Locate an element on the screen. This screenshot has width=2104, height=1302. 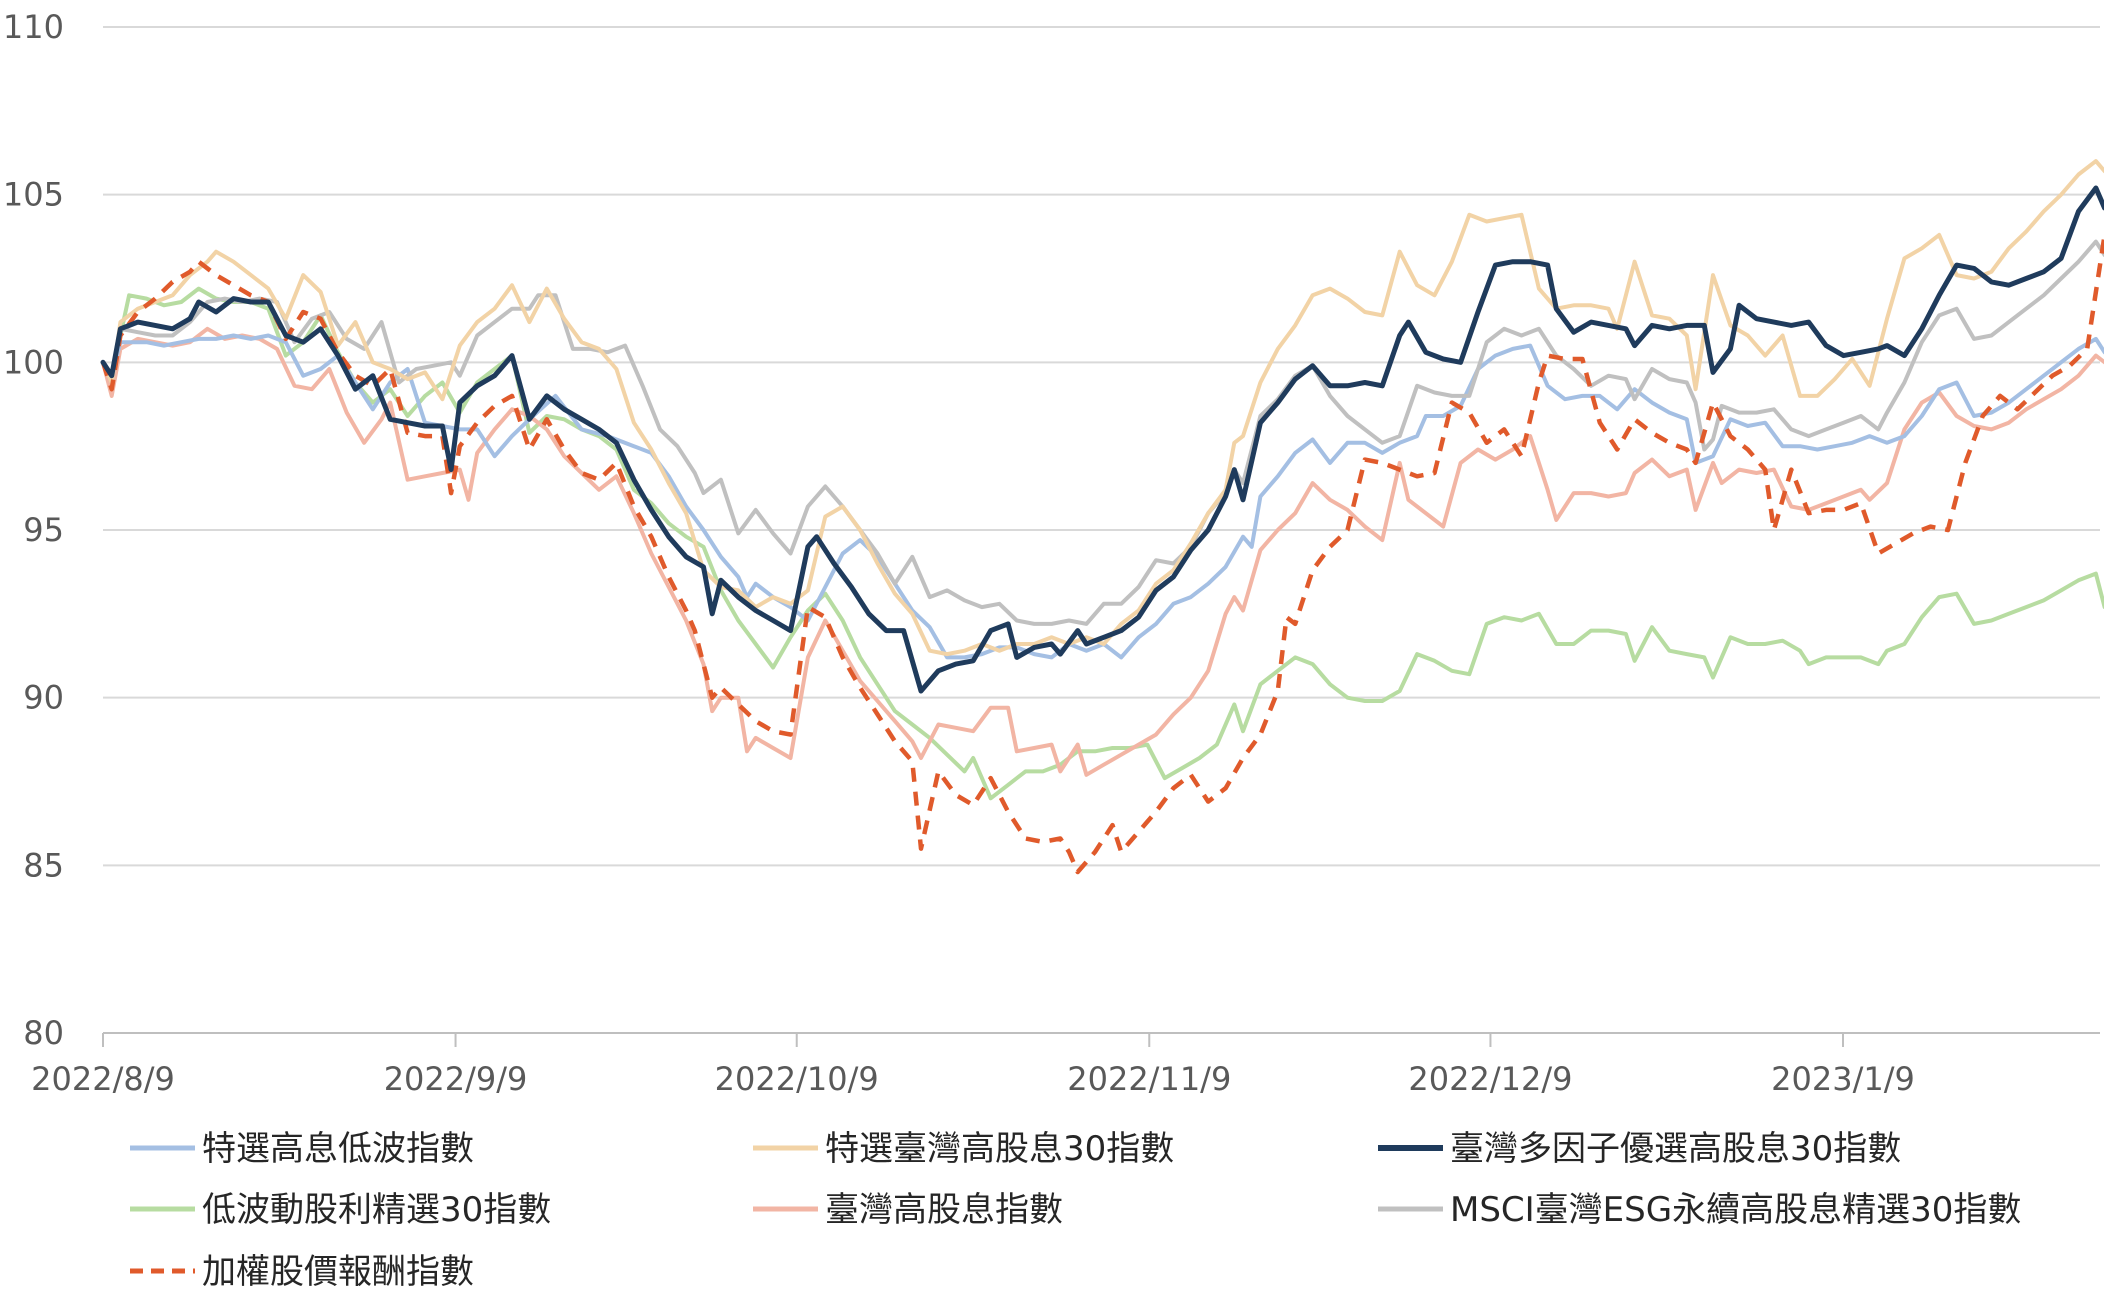
y-tick-label: 100 is located at coordinates (33, 362).